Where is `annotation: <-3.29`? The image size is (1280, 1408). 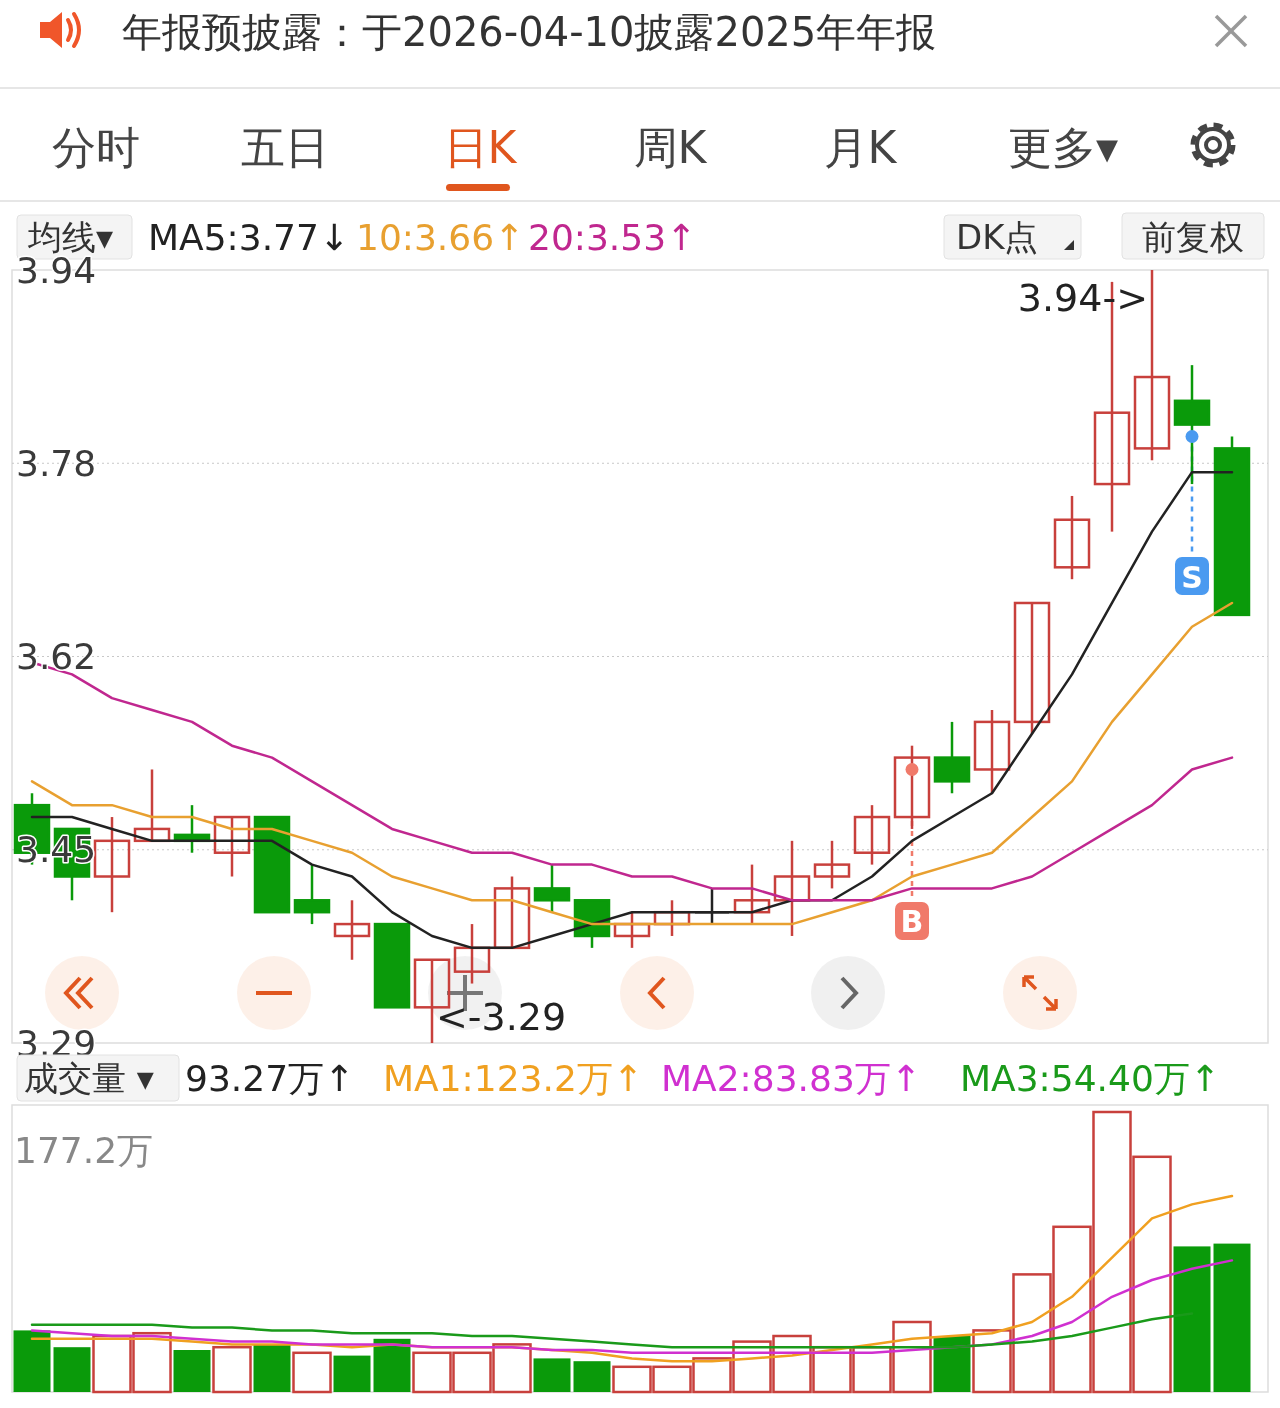 annotation: <-3.29 is located at coordinates (501, 1017).